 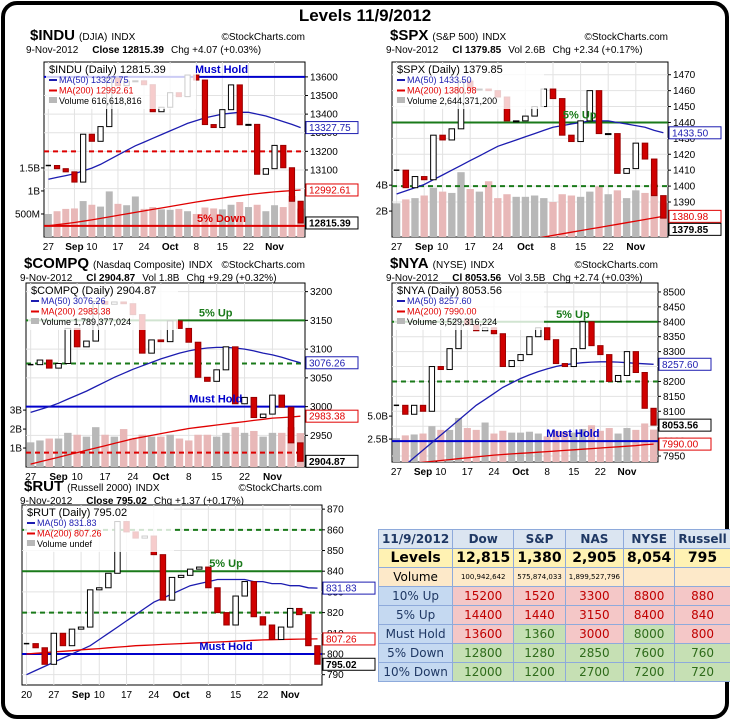 What do you see at coordinates (442, 312) in the screenshot?
I see `legend-entry: MA(200) 7990.00` at bounding box center [442, 312].